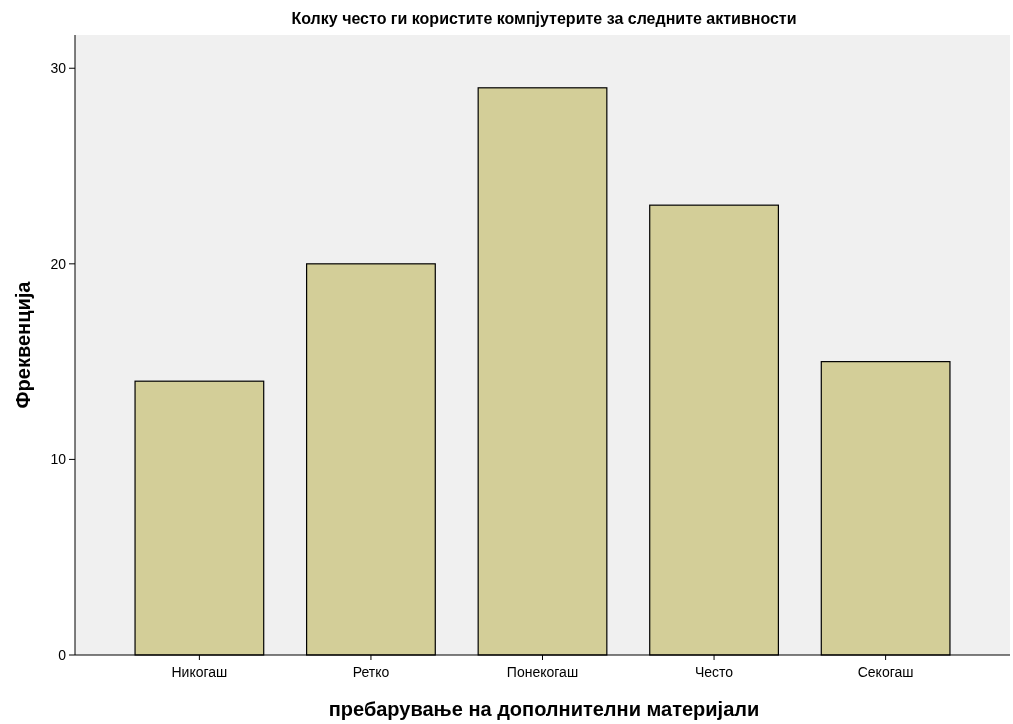 Image resolution: width=1013 pixels, height=724 pixels. What do you see at coordinates (62, 654) in the screenshot?
I see `y-tick-label: 0` at bounding box center [62, 654].